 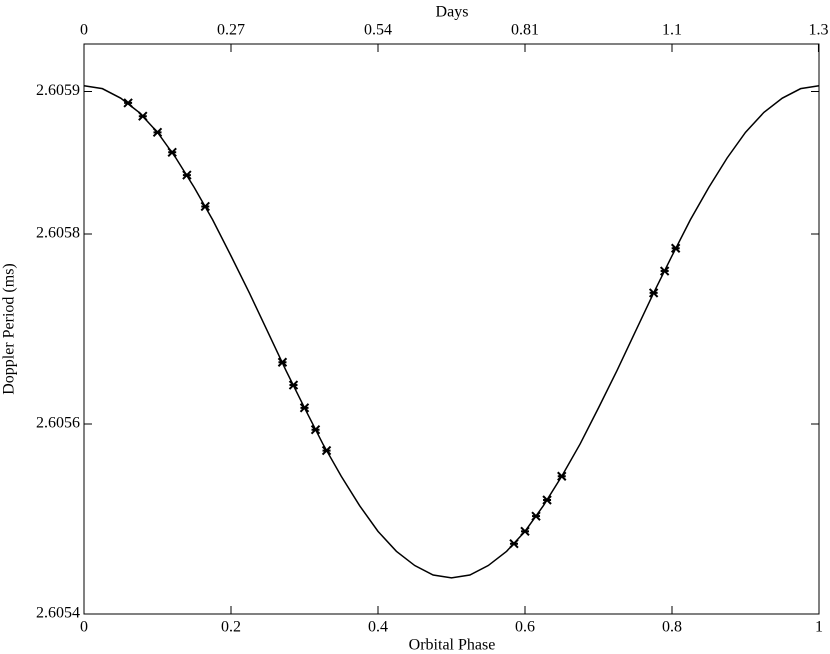 What do you see at coordinates (231, 627) in the screenshot?
I see `x-tick-label: 0.2` at bounding box center [231, 627].